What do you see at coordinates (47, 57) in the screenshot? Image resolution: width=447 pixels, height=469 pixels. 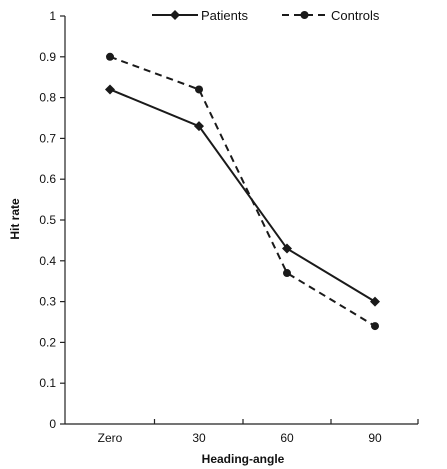 I see `y-tick-label: 0.9` at bounding box center [47, 57].